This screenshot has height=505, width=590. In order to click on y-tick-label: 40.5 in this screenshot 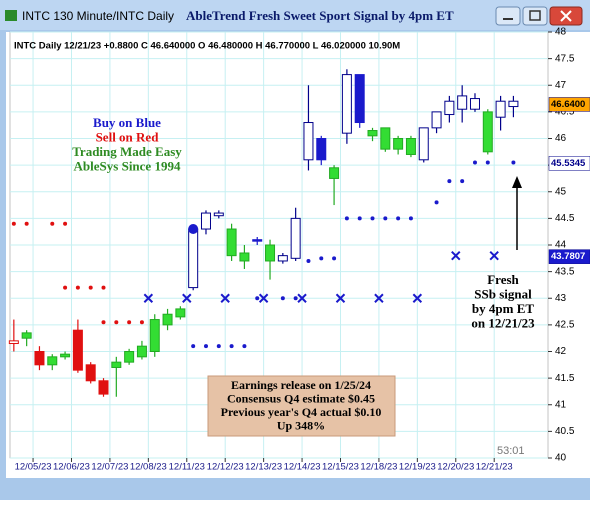, I will do `click(565, 431)`.